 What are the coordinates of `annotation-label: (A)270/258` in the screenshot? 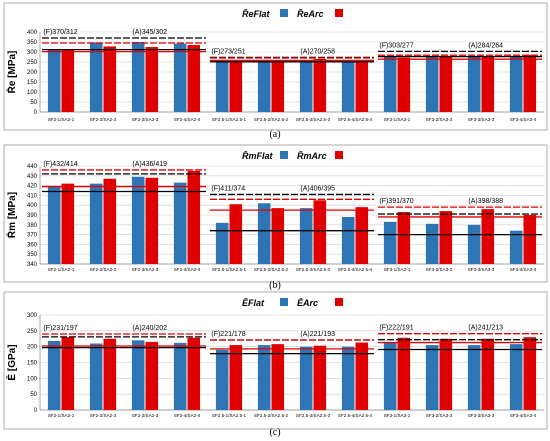 It's located at (317, 51).